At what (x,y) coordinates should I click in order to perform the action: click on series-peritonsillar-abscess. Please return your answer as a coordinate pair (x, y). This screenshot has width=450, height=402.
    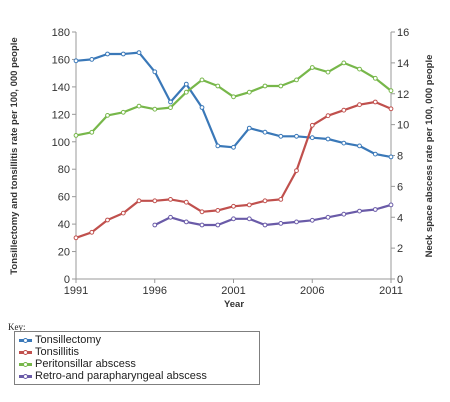
    Looking at the image, I should click on (233, 99).